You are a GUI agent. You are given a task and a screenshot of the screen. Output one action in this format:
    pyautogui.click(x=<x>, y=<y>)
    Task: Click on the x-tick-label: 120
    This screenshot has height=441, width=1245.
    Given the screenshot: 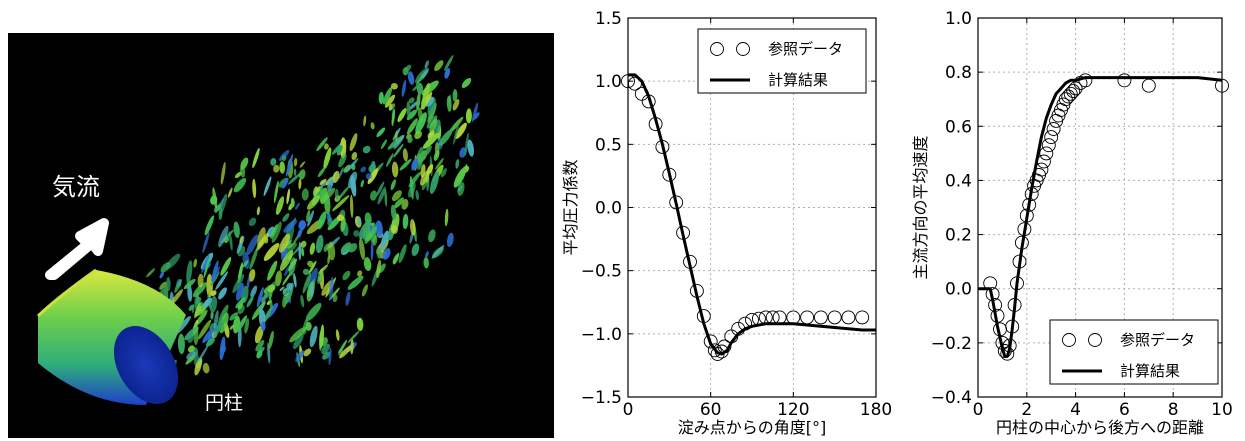 What is the action you would take?
    pyautogui.click(x=793, y=410)
    